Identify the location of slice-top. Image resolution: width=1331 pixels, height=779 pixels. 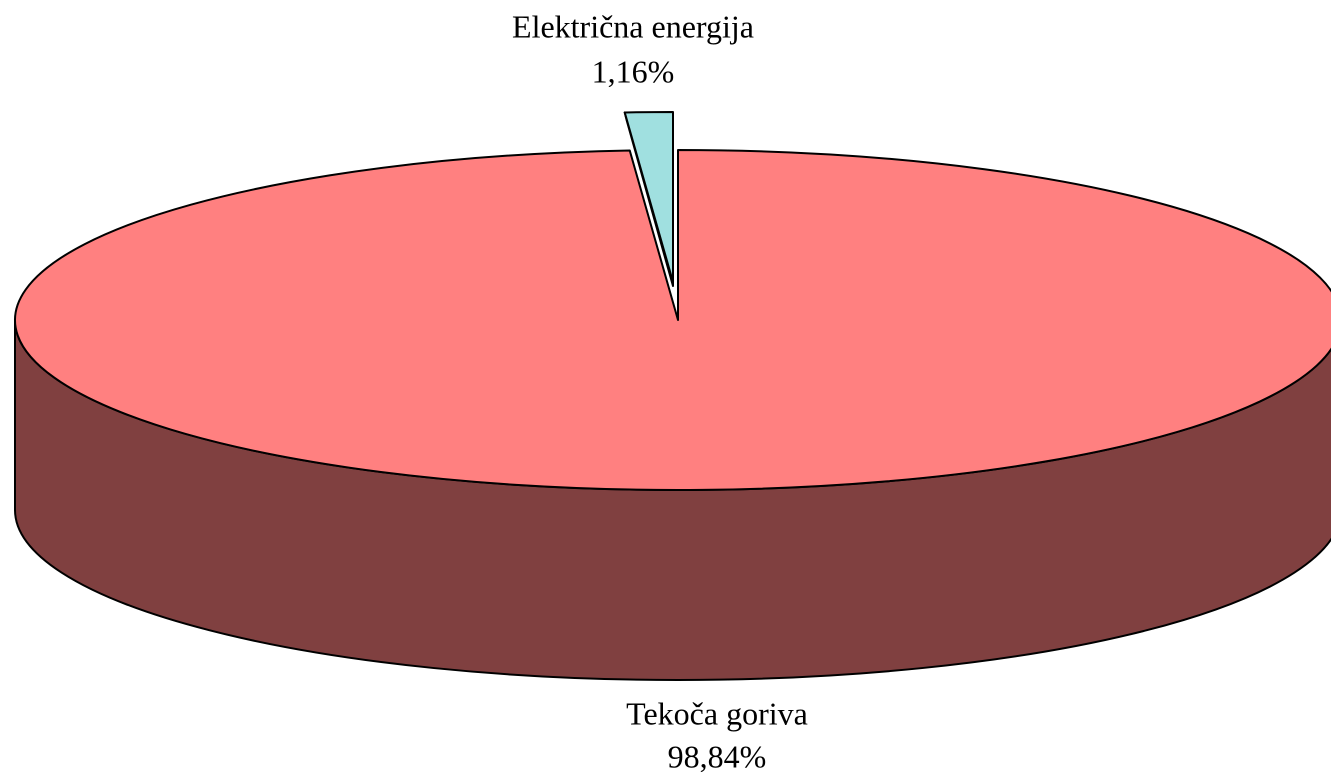
(648, 197).